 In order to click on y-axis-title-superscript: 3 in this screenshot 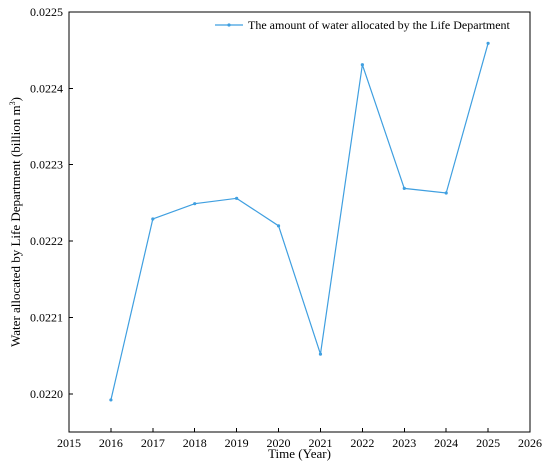, I will do `click(12, 103)`.